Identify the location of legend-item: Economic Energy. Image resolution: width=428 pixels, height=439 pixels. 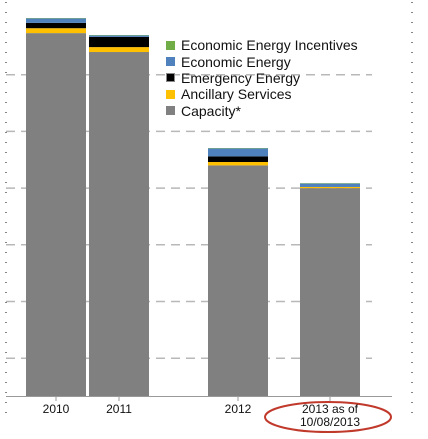
(262, 61).